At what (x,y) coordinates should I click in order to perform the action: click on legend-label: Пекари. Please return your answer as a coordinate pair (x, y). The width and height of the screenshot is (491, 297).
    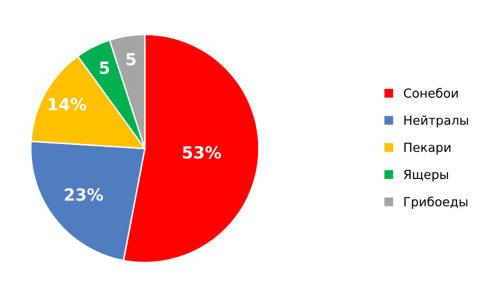
    Looking at the image, I should click on (427, 148).